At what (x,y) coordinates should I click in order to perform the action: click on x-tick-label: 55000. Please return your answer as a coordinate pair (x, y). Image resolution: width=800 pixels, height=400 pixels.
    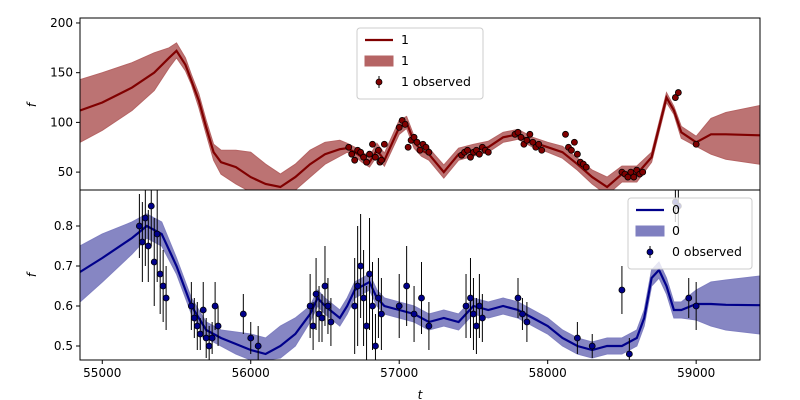
    Looking at the image, I should click on (102, 373).